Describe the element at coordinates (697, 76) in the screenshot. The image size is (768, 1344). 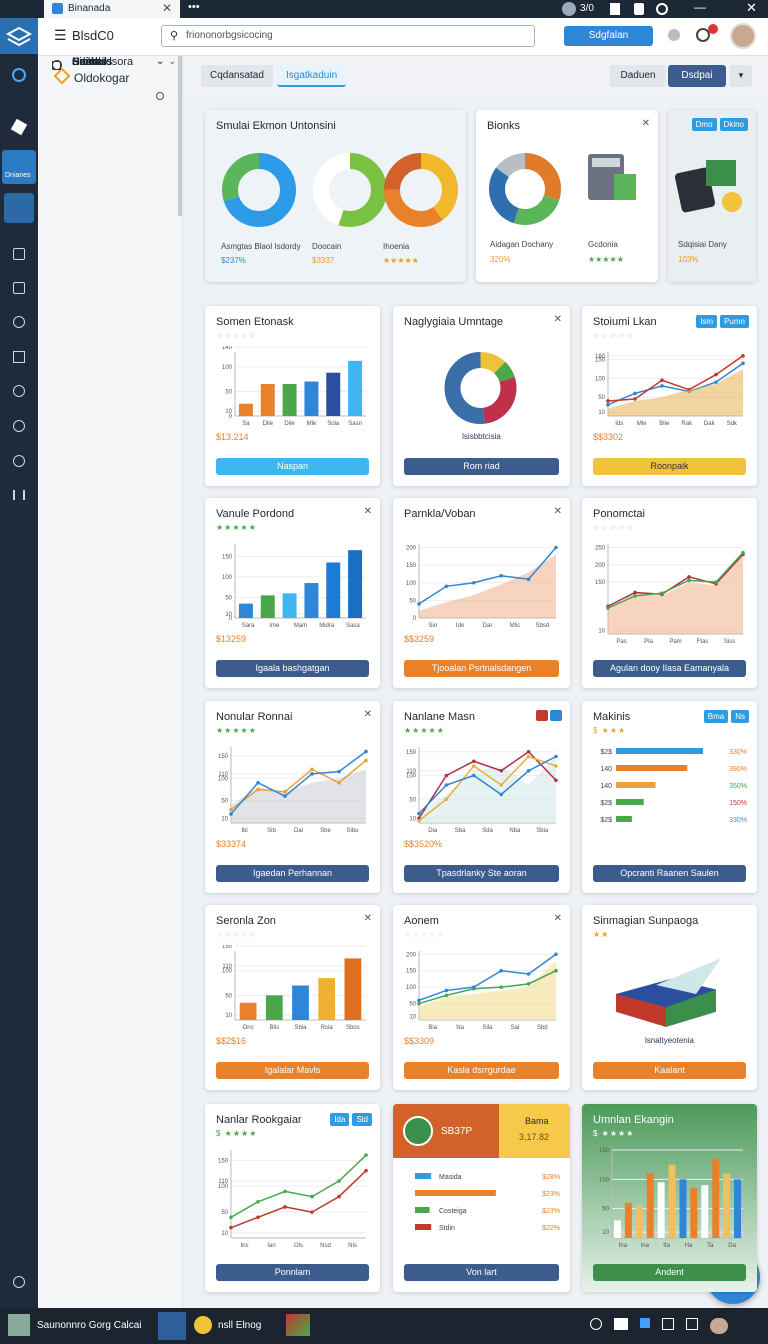
I see `toolbar-button: Dsdpai` at that location.